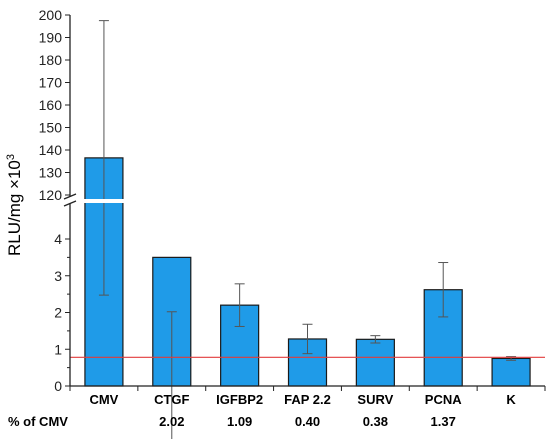  What do you see at coordinates (103, 399) in the screenshot?
I see `category-label: CMV` at bounding box center [103, 399].